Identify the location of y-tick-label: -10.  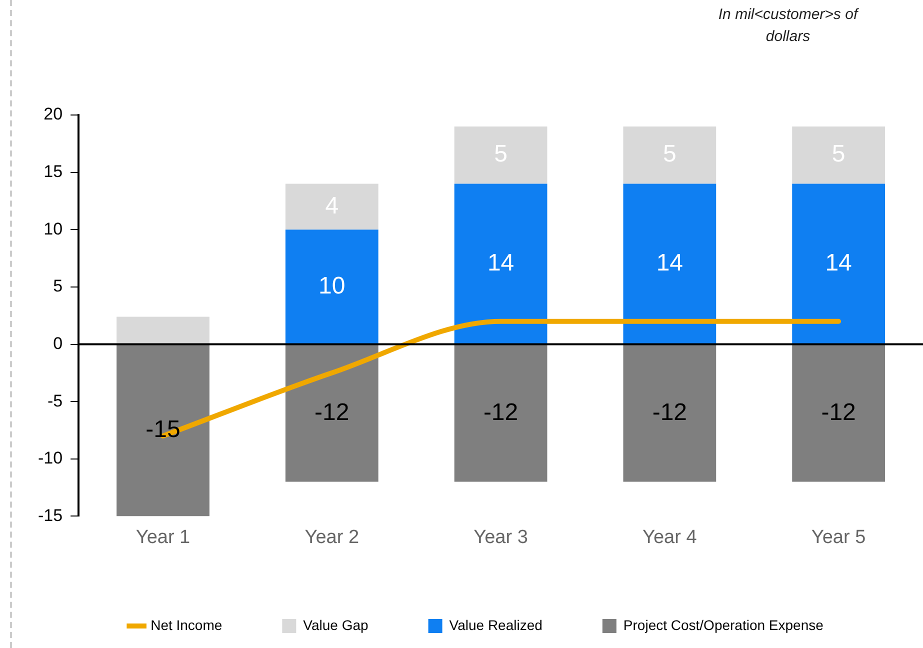
(50, 458).